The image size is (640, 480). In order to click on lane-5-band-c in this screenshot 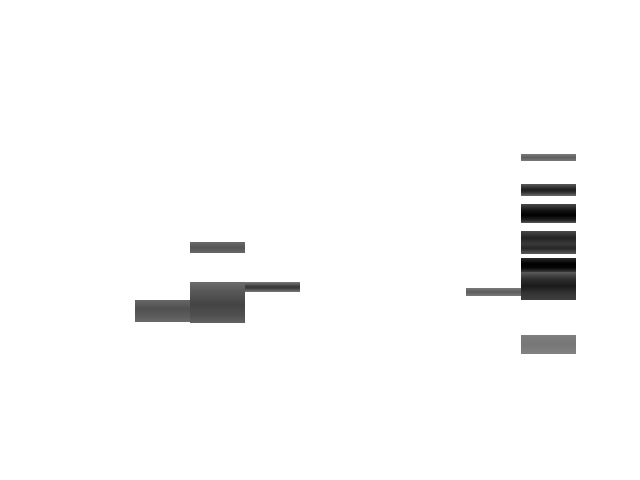, I will do `click(548, 213)`.